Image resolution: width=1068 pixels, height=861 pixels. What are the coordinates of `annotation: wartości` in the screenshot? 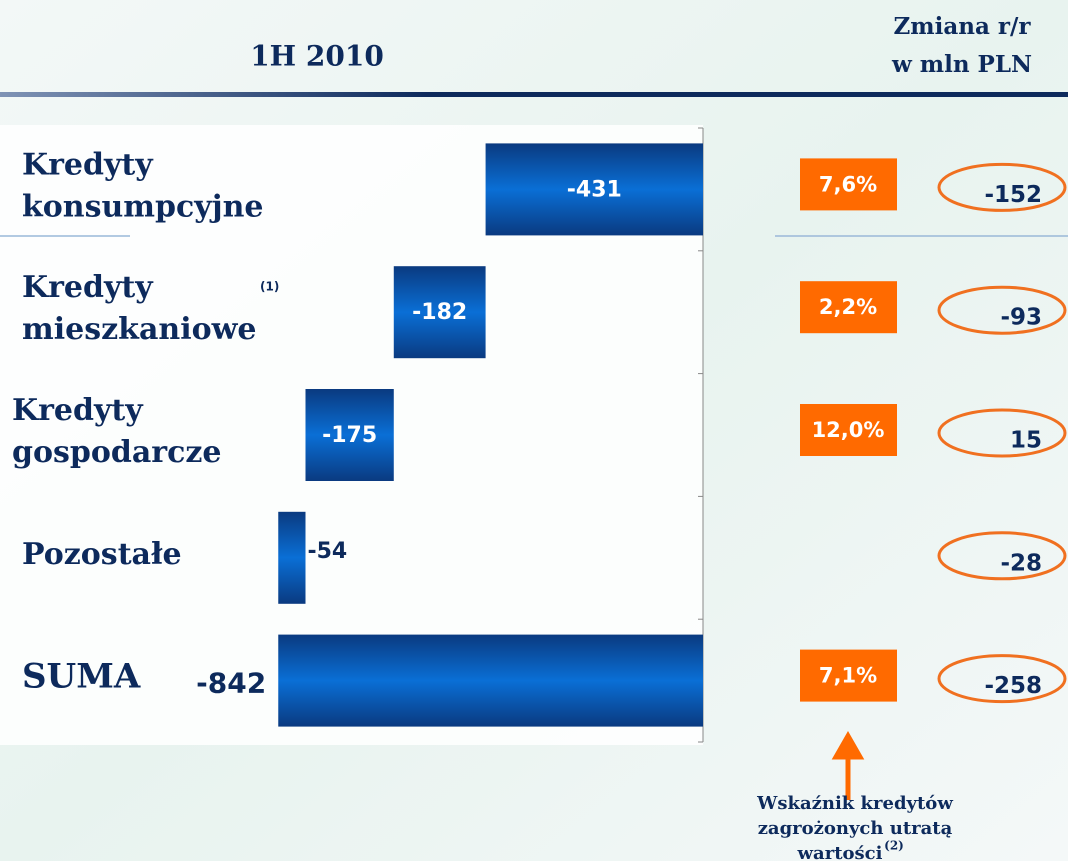 It's located at (840, 852).